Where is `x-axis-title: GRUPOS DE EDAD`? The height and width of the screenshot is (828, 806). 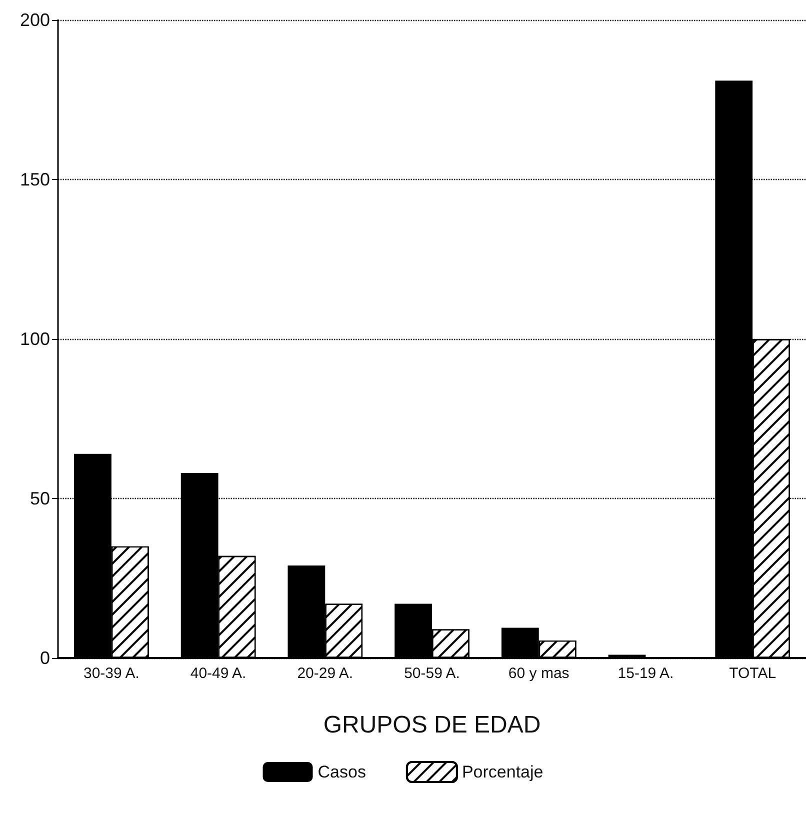
x-axis-title: GRUPOS DE EDAD is located at coordinates (432, 725).